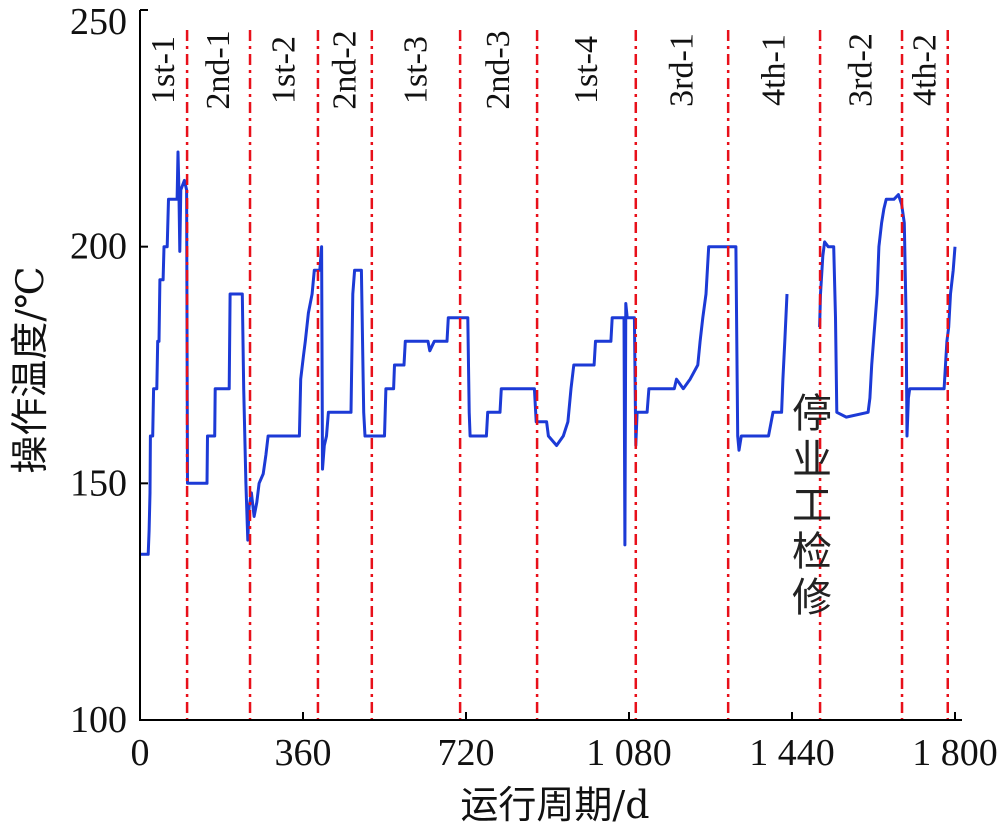 The width and height of the screenshot is (1000, 833). What do you see at coordinates (140, 753) in the screenshot?
I see `x-tick-label: 0` at bounding box center [140, 753].